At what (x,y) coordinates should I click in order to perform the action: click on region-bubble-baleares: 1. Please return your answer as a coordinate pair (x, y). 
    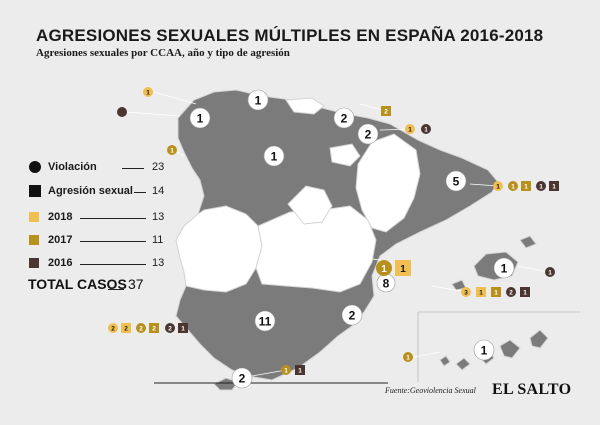
    Looking at the image, I should click on (504, 268).